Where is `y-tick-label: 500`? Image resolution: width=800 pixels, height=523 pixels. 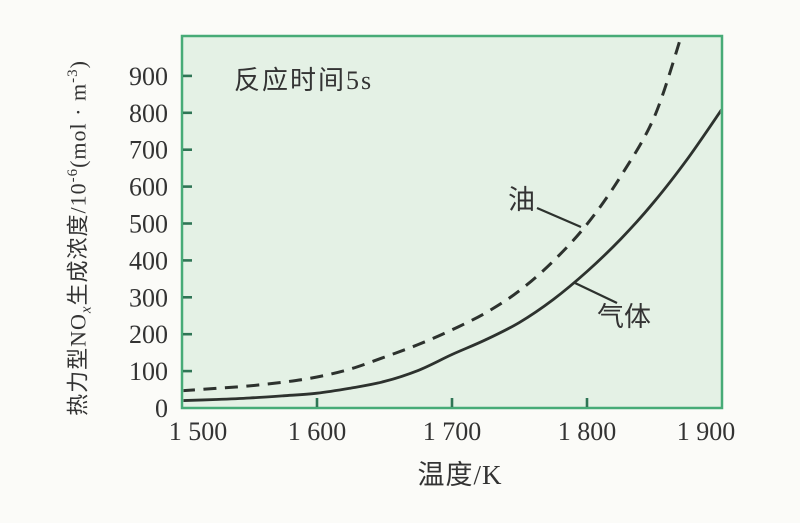 y-tick-label: 500 is located at coordinates (148, 224).